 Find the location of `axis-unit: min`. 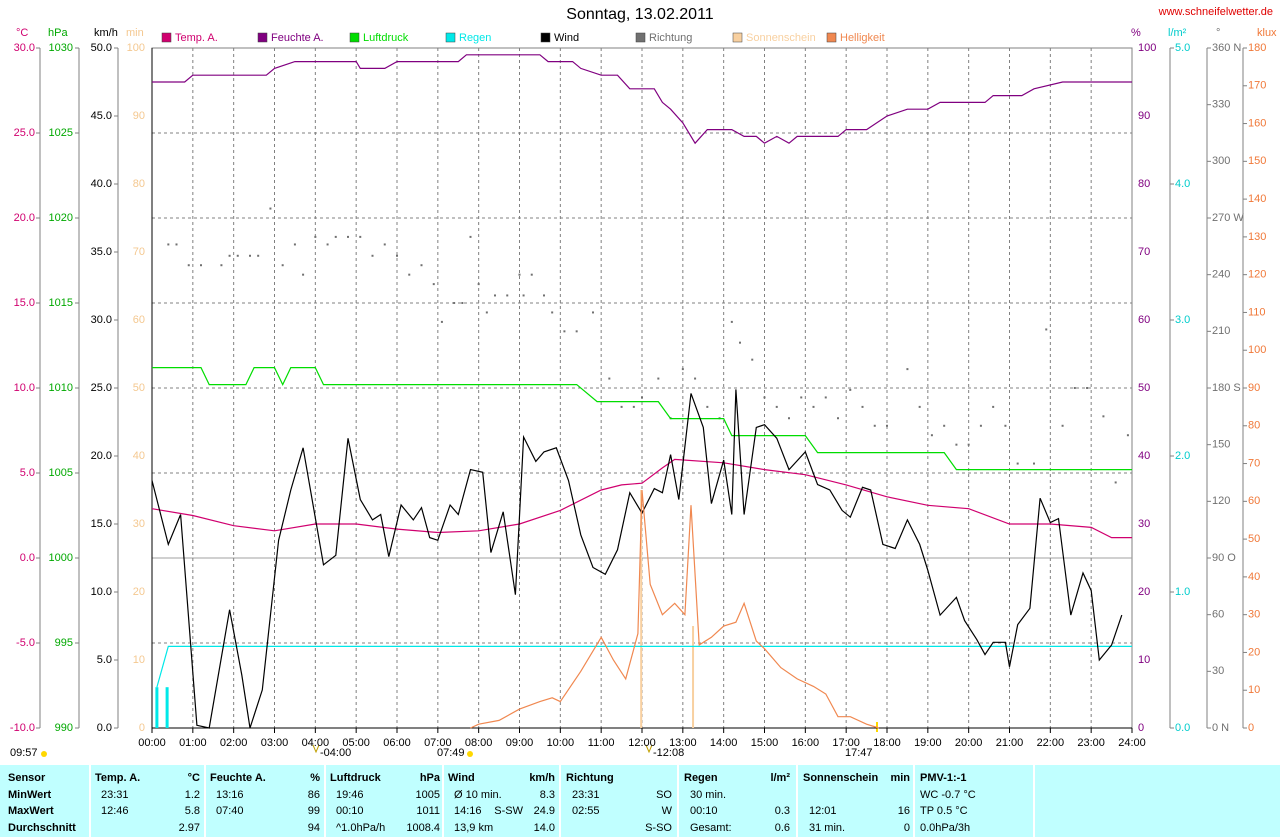

axis-unit: min is located at coordinates (135, 33).